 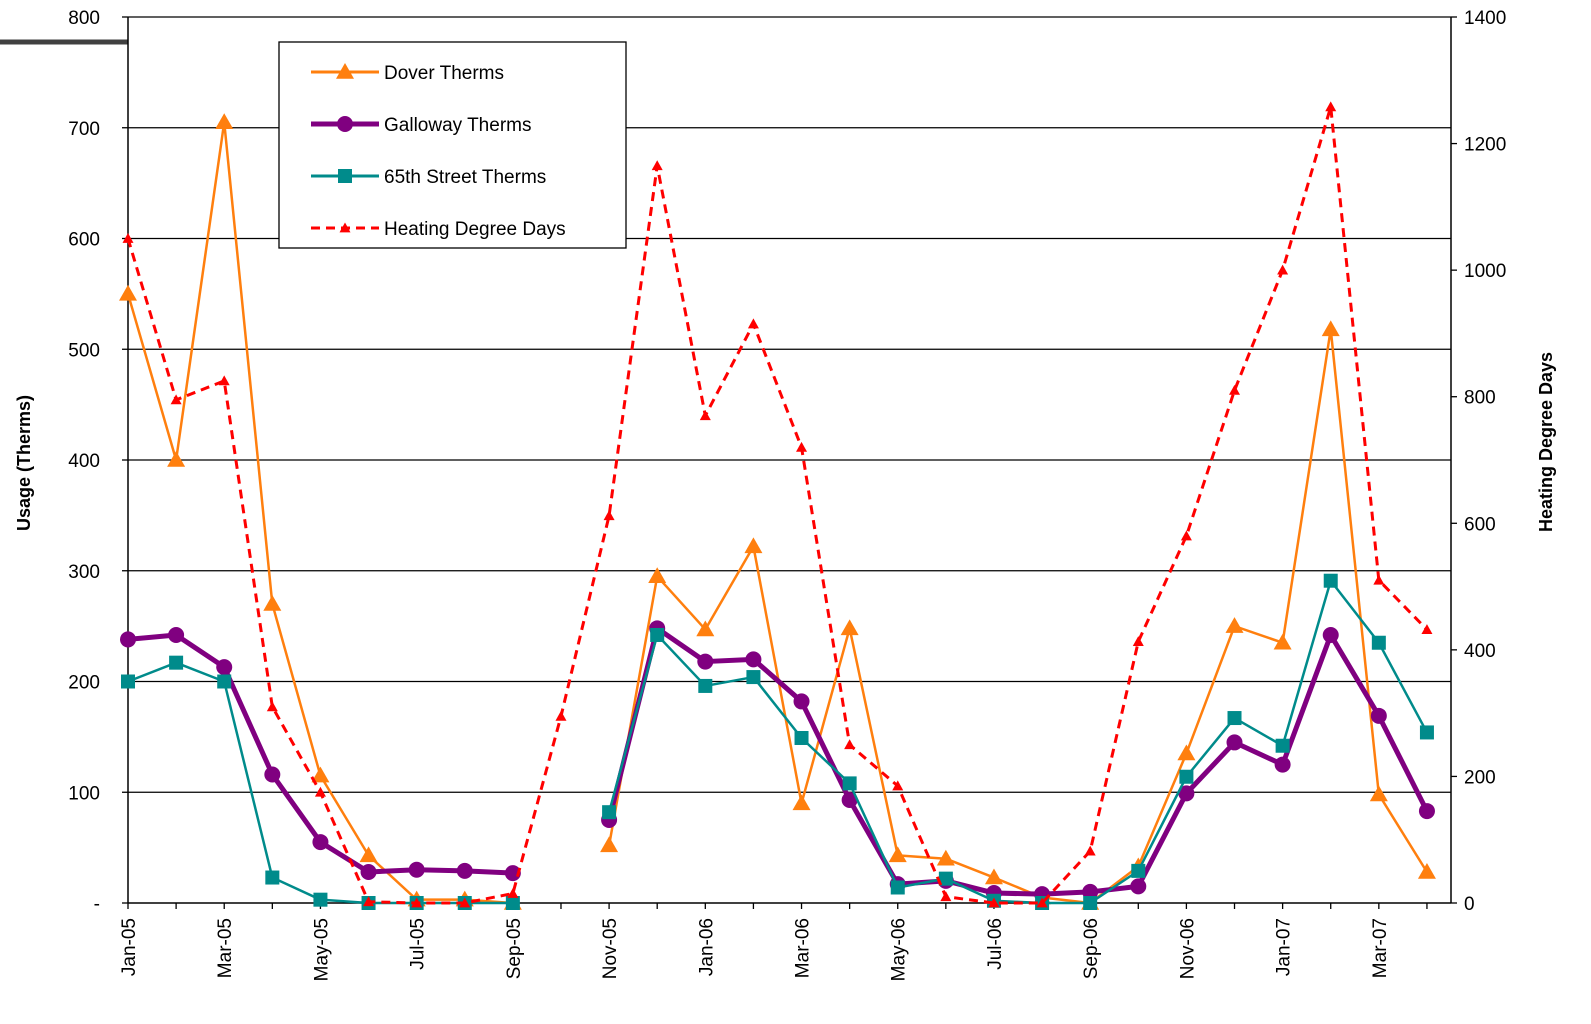 I want to click on legend-box, so click(x=452, y=145).